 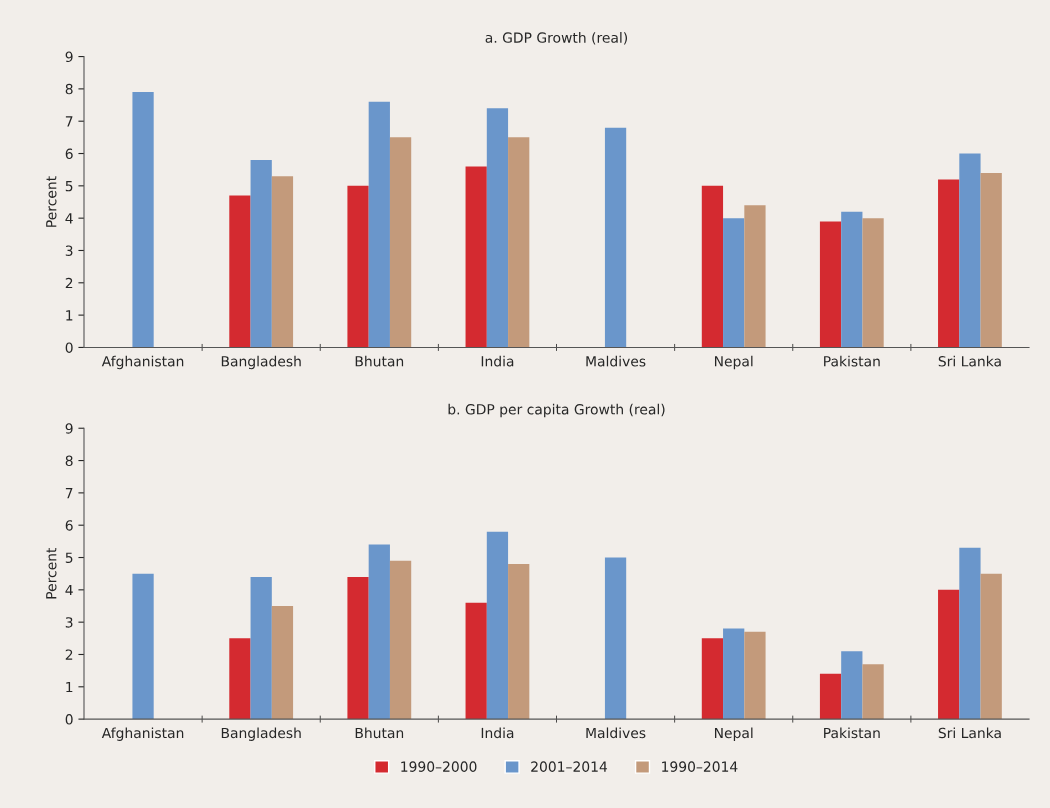 I want to click on legend-label: 1990–2000, so click(x=439, y=766).